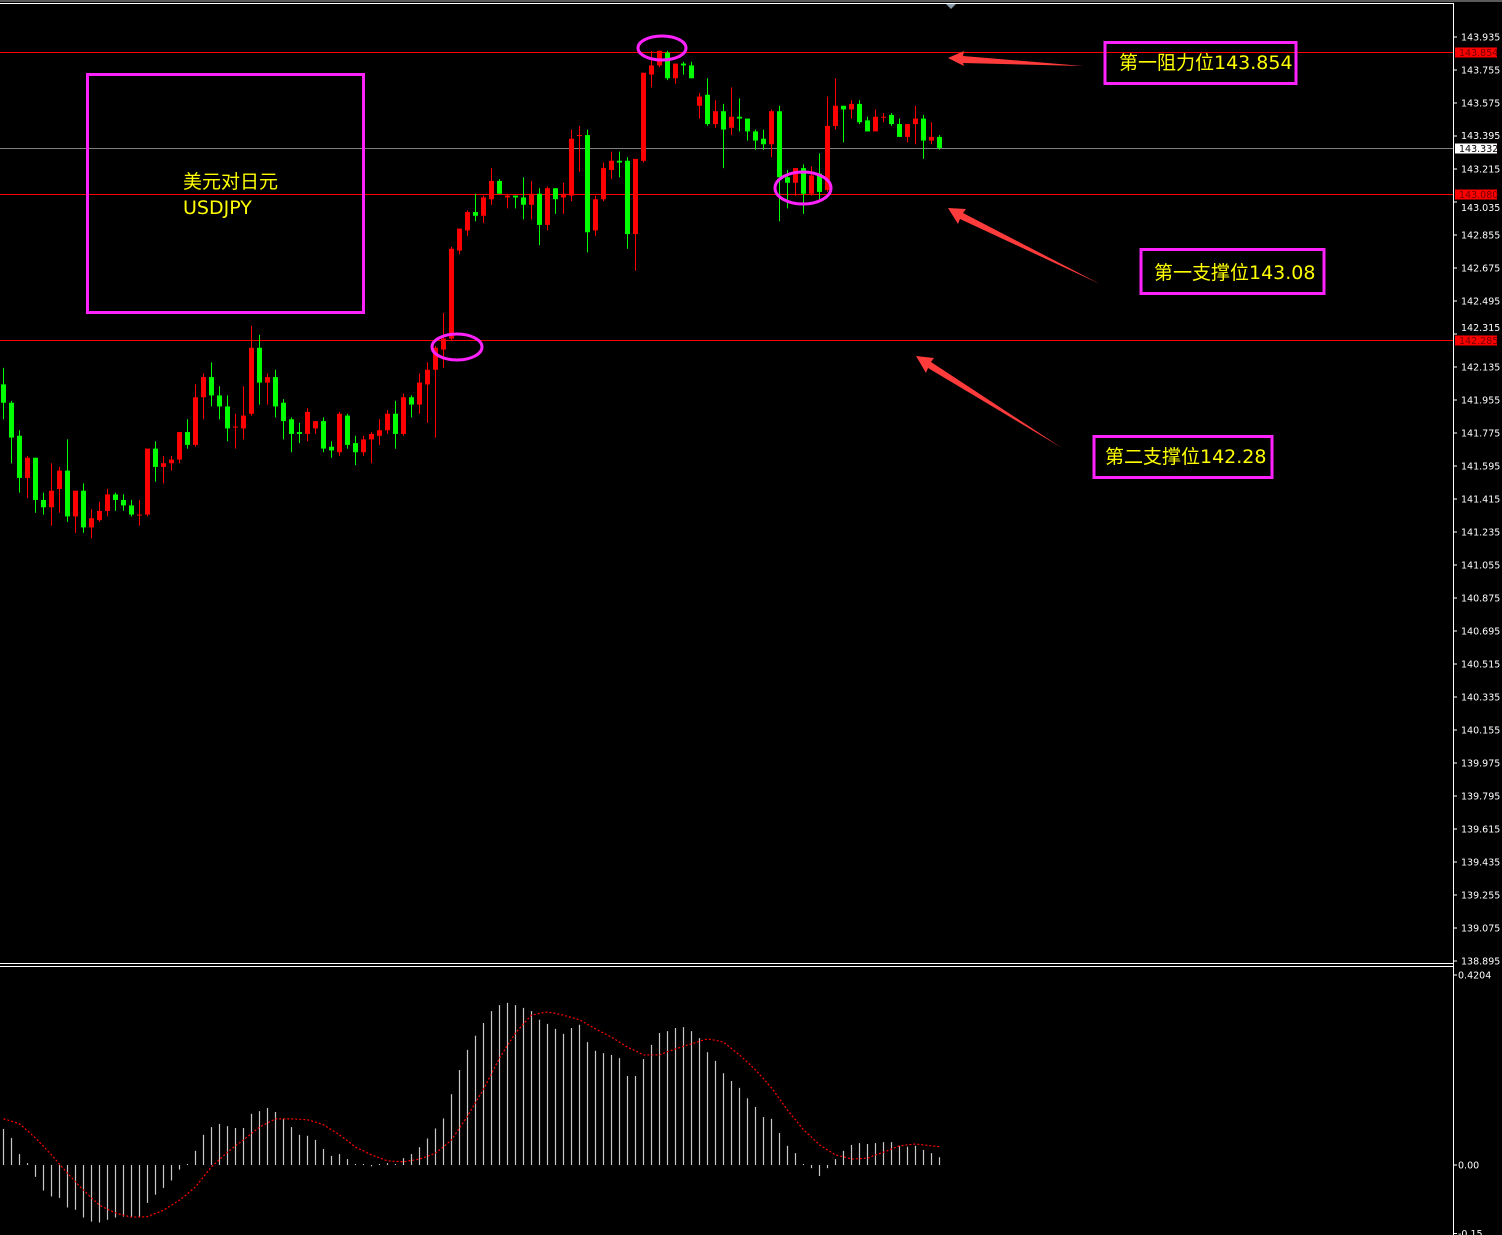  I want to click on top-bar, so click(751, 1).